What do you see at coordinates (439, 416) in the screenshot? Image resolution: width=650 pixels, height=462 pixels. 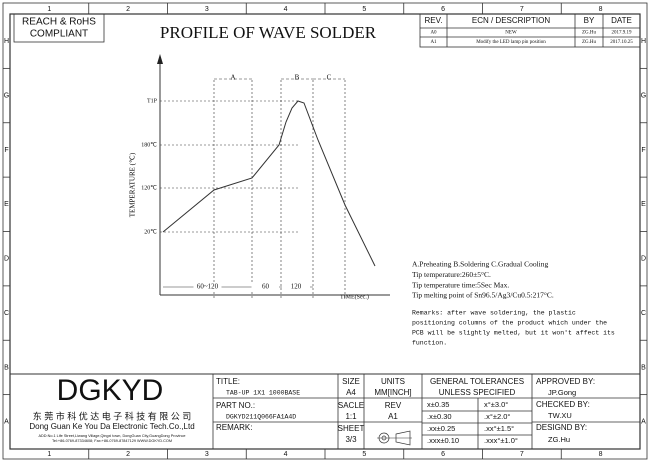 I see `tolerance-value: .x±0.30` at bounding box center [439, 416].